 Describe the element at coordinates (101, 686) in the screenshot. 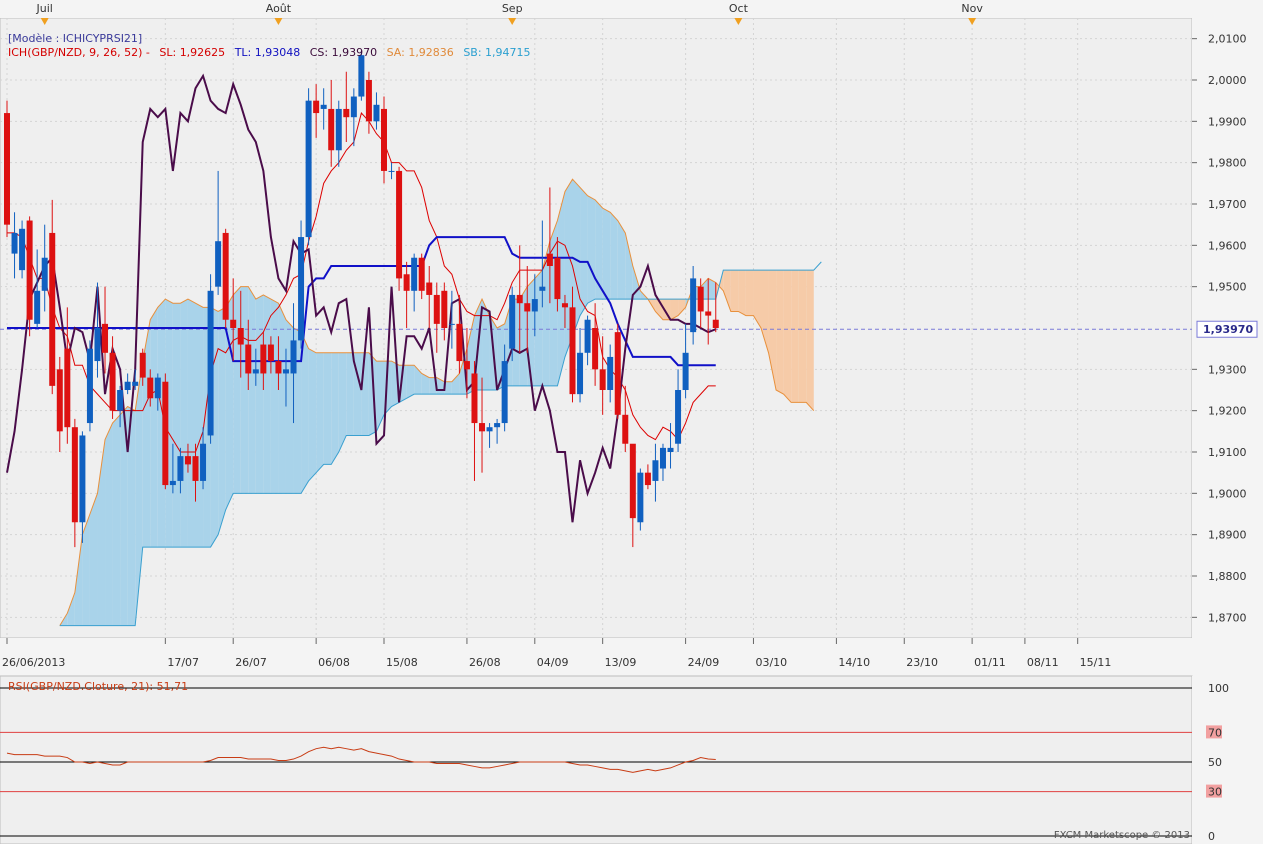

I see `rsi-legend: RSI(GBP/NZD.Cloture, 21): 51,71` at that location.